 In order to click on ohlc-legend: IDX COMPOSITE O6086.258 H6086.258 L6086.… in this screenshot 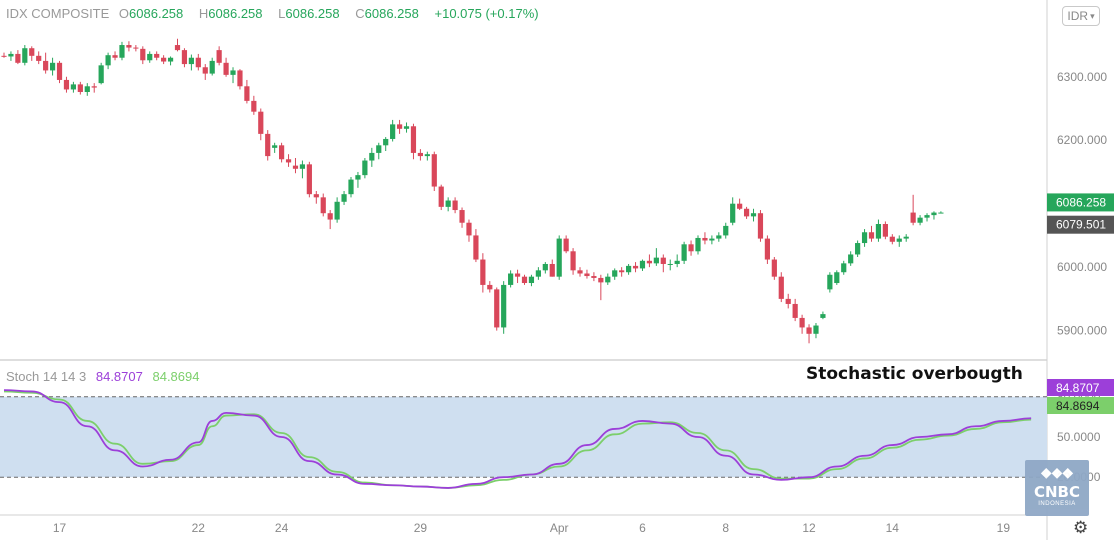, I will do `click(275, 13)`.